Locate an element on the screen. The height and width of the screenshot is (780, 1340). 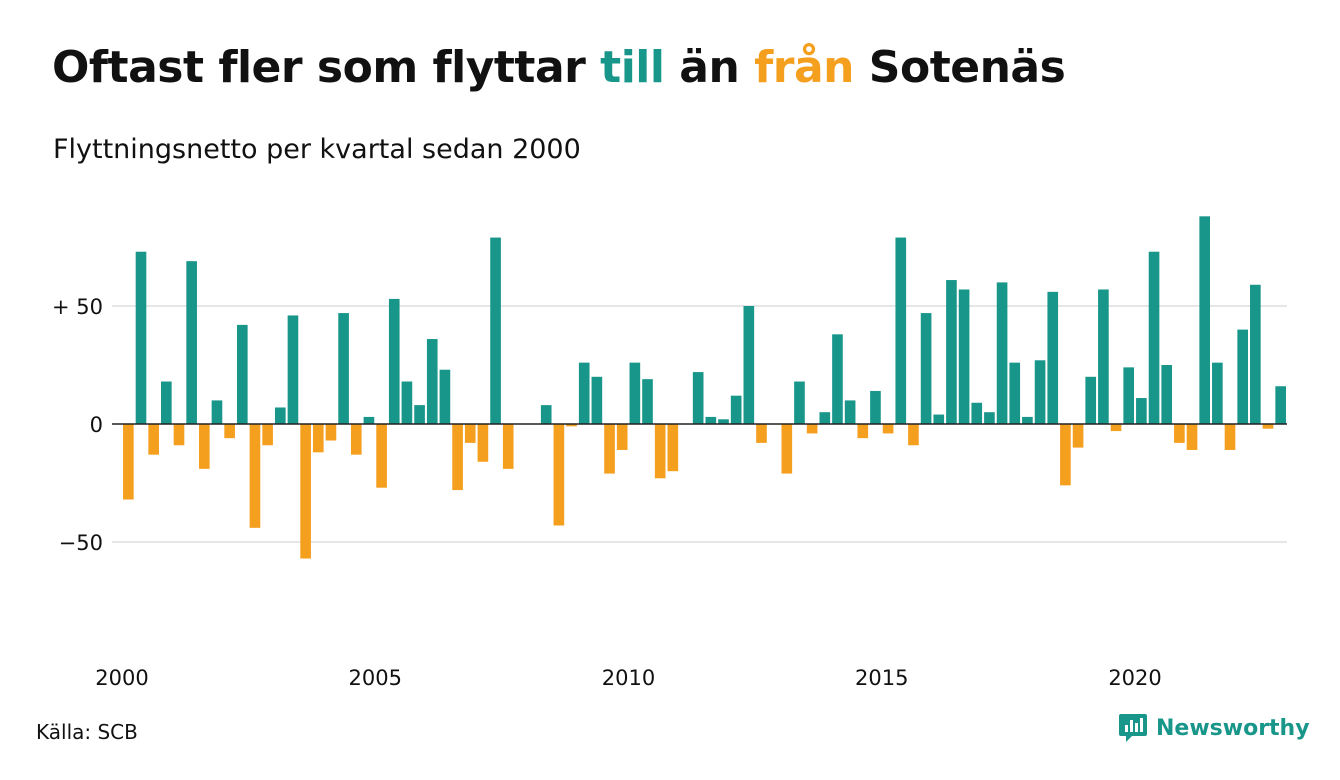
x-tick-labels: 2000 2005 2010 2015 2020 is located at coordinates (628, 678).